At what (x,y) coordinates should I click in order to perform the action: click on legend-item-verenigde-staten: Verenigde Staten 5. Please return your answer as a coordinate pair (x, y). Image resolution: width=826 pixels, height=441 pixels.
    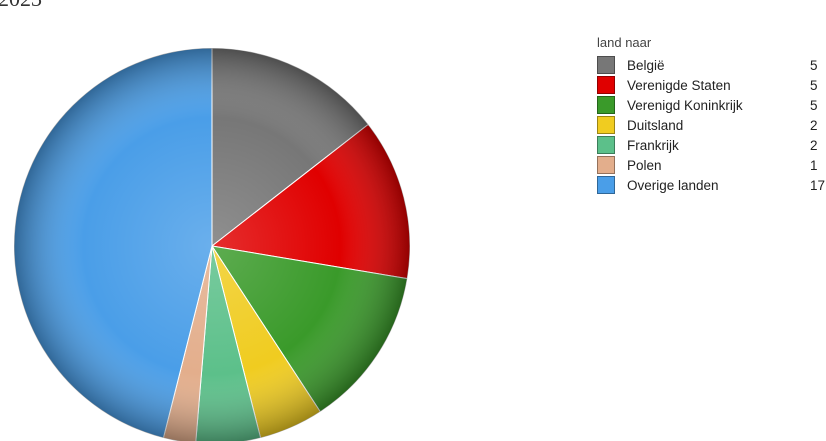
    Looking at the image, I should click on (711, 85).